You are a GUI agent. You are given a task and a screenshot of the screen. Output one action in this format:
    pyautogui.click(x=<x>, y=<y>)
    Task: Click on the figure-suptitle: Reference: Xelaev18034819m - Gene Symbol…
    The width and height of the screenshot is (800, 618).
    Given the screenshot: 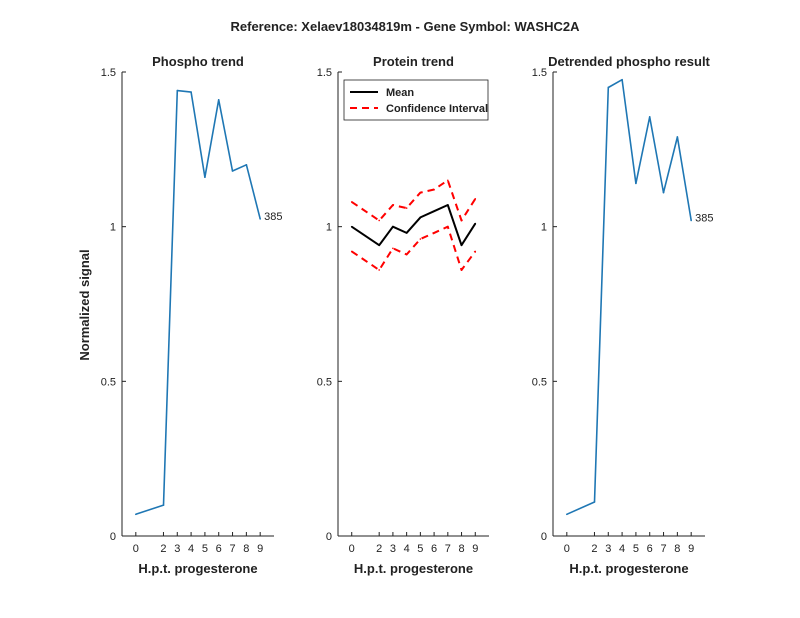 What is the action you would take?
    pyautogui.click(x=406, y=26)
    